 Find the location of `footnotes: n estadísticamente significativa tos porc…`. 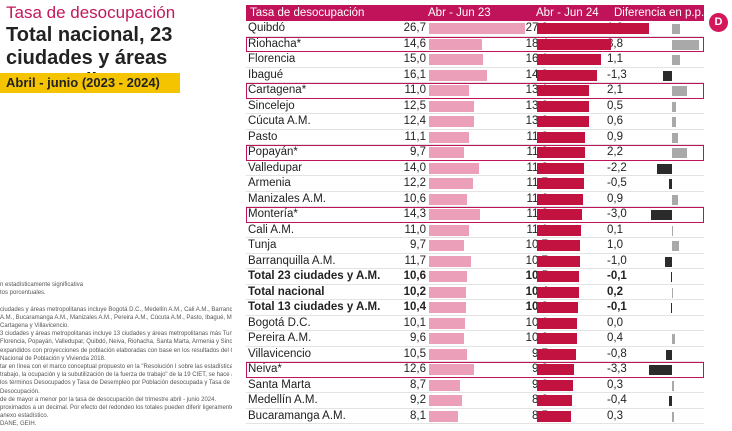

footnotes: n estadísticamente significativa tos porc… is located at coordinates (116, 355).